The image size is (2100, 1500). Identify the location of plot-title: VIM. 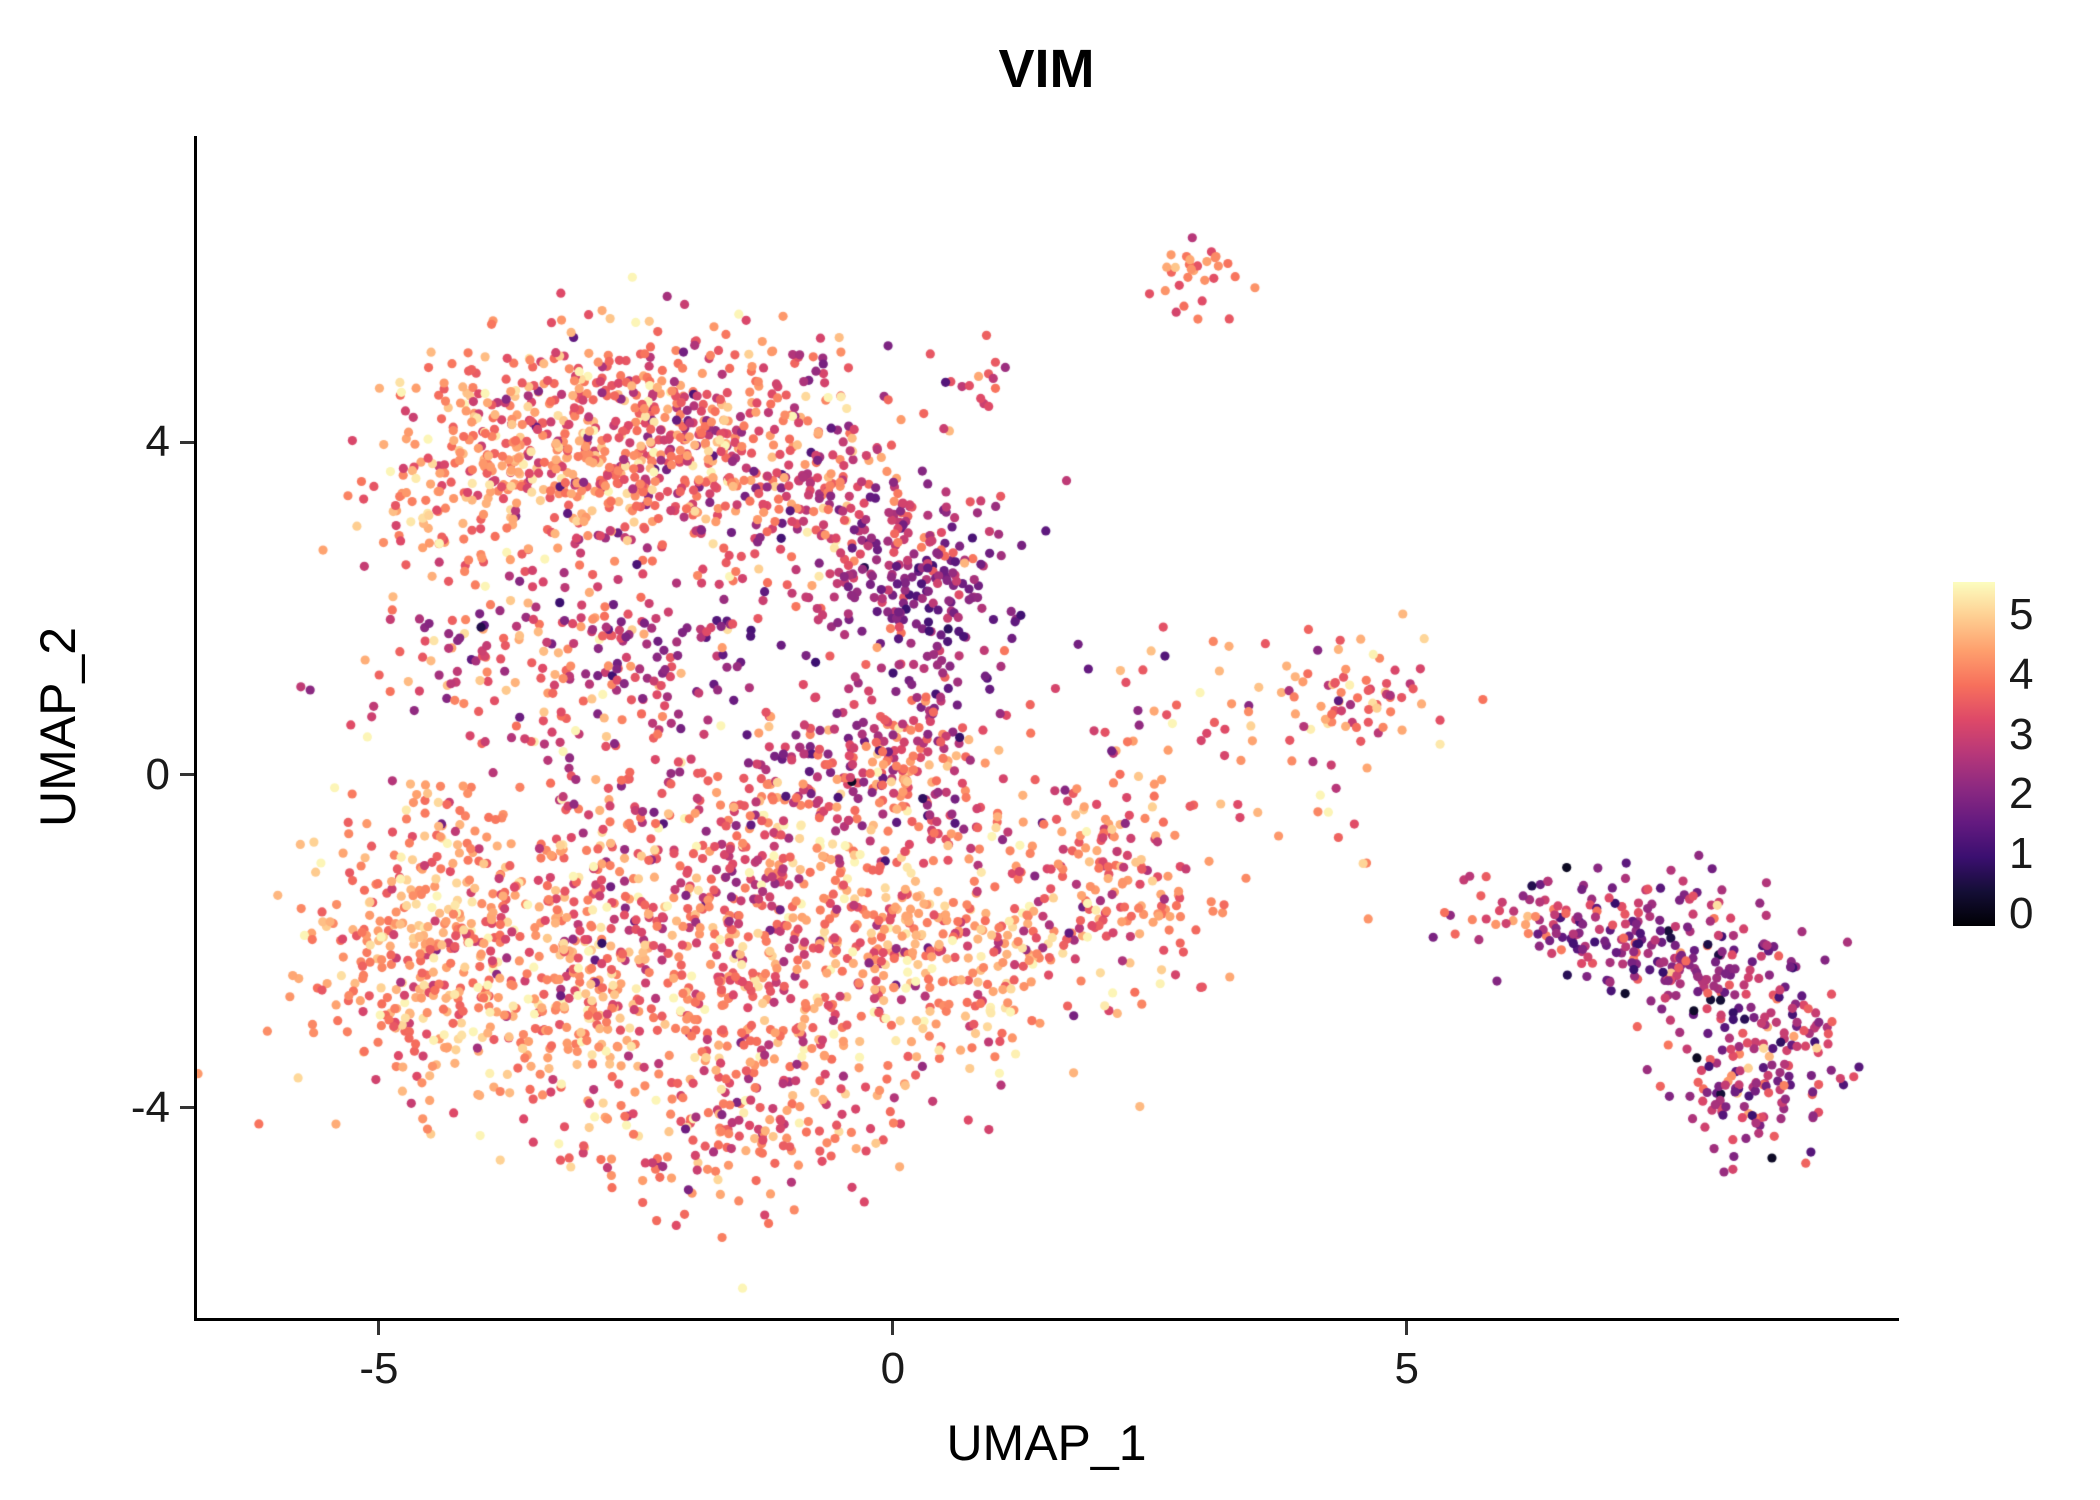
(1046, 69).